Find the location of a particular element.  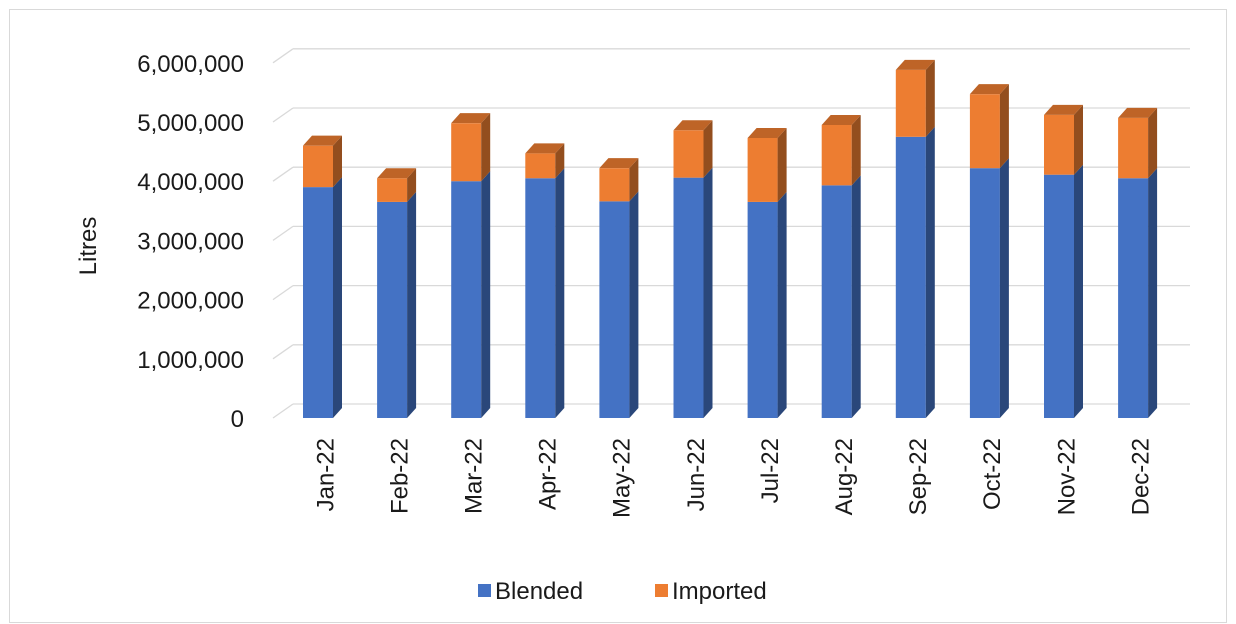

y-tick-label: 6,000,000 is located at coordinates (190, 64).